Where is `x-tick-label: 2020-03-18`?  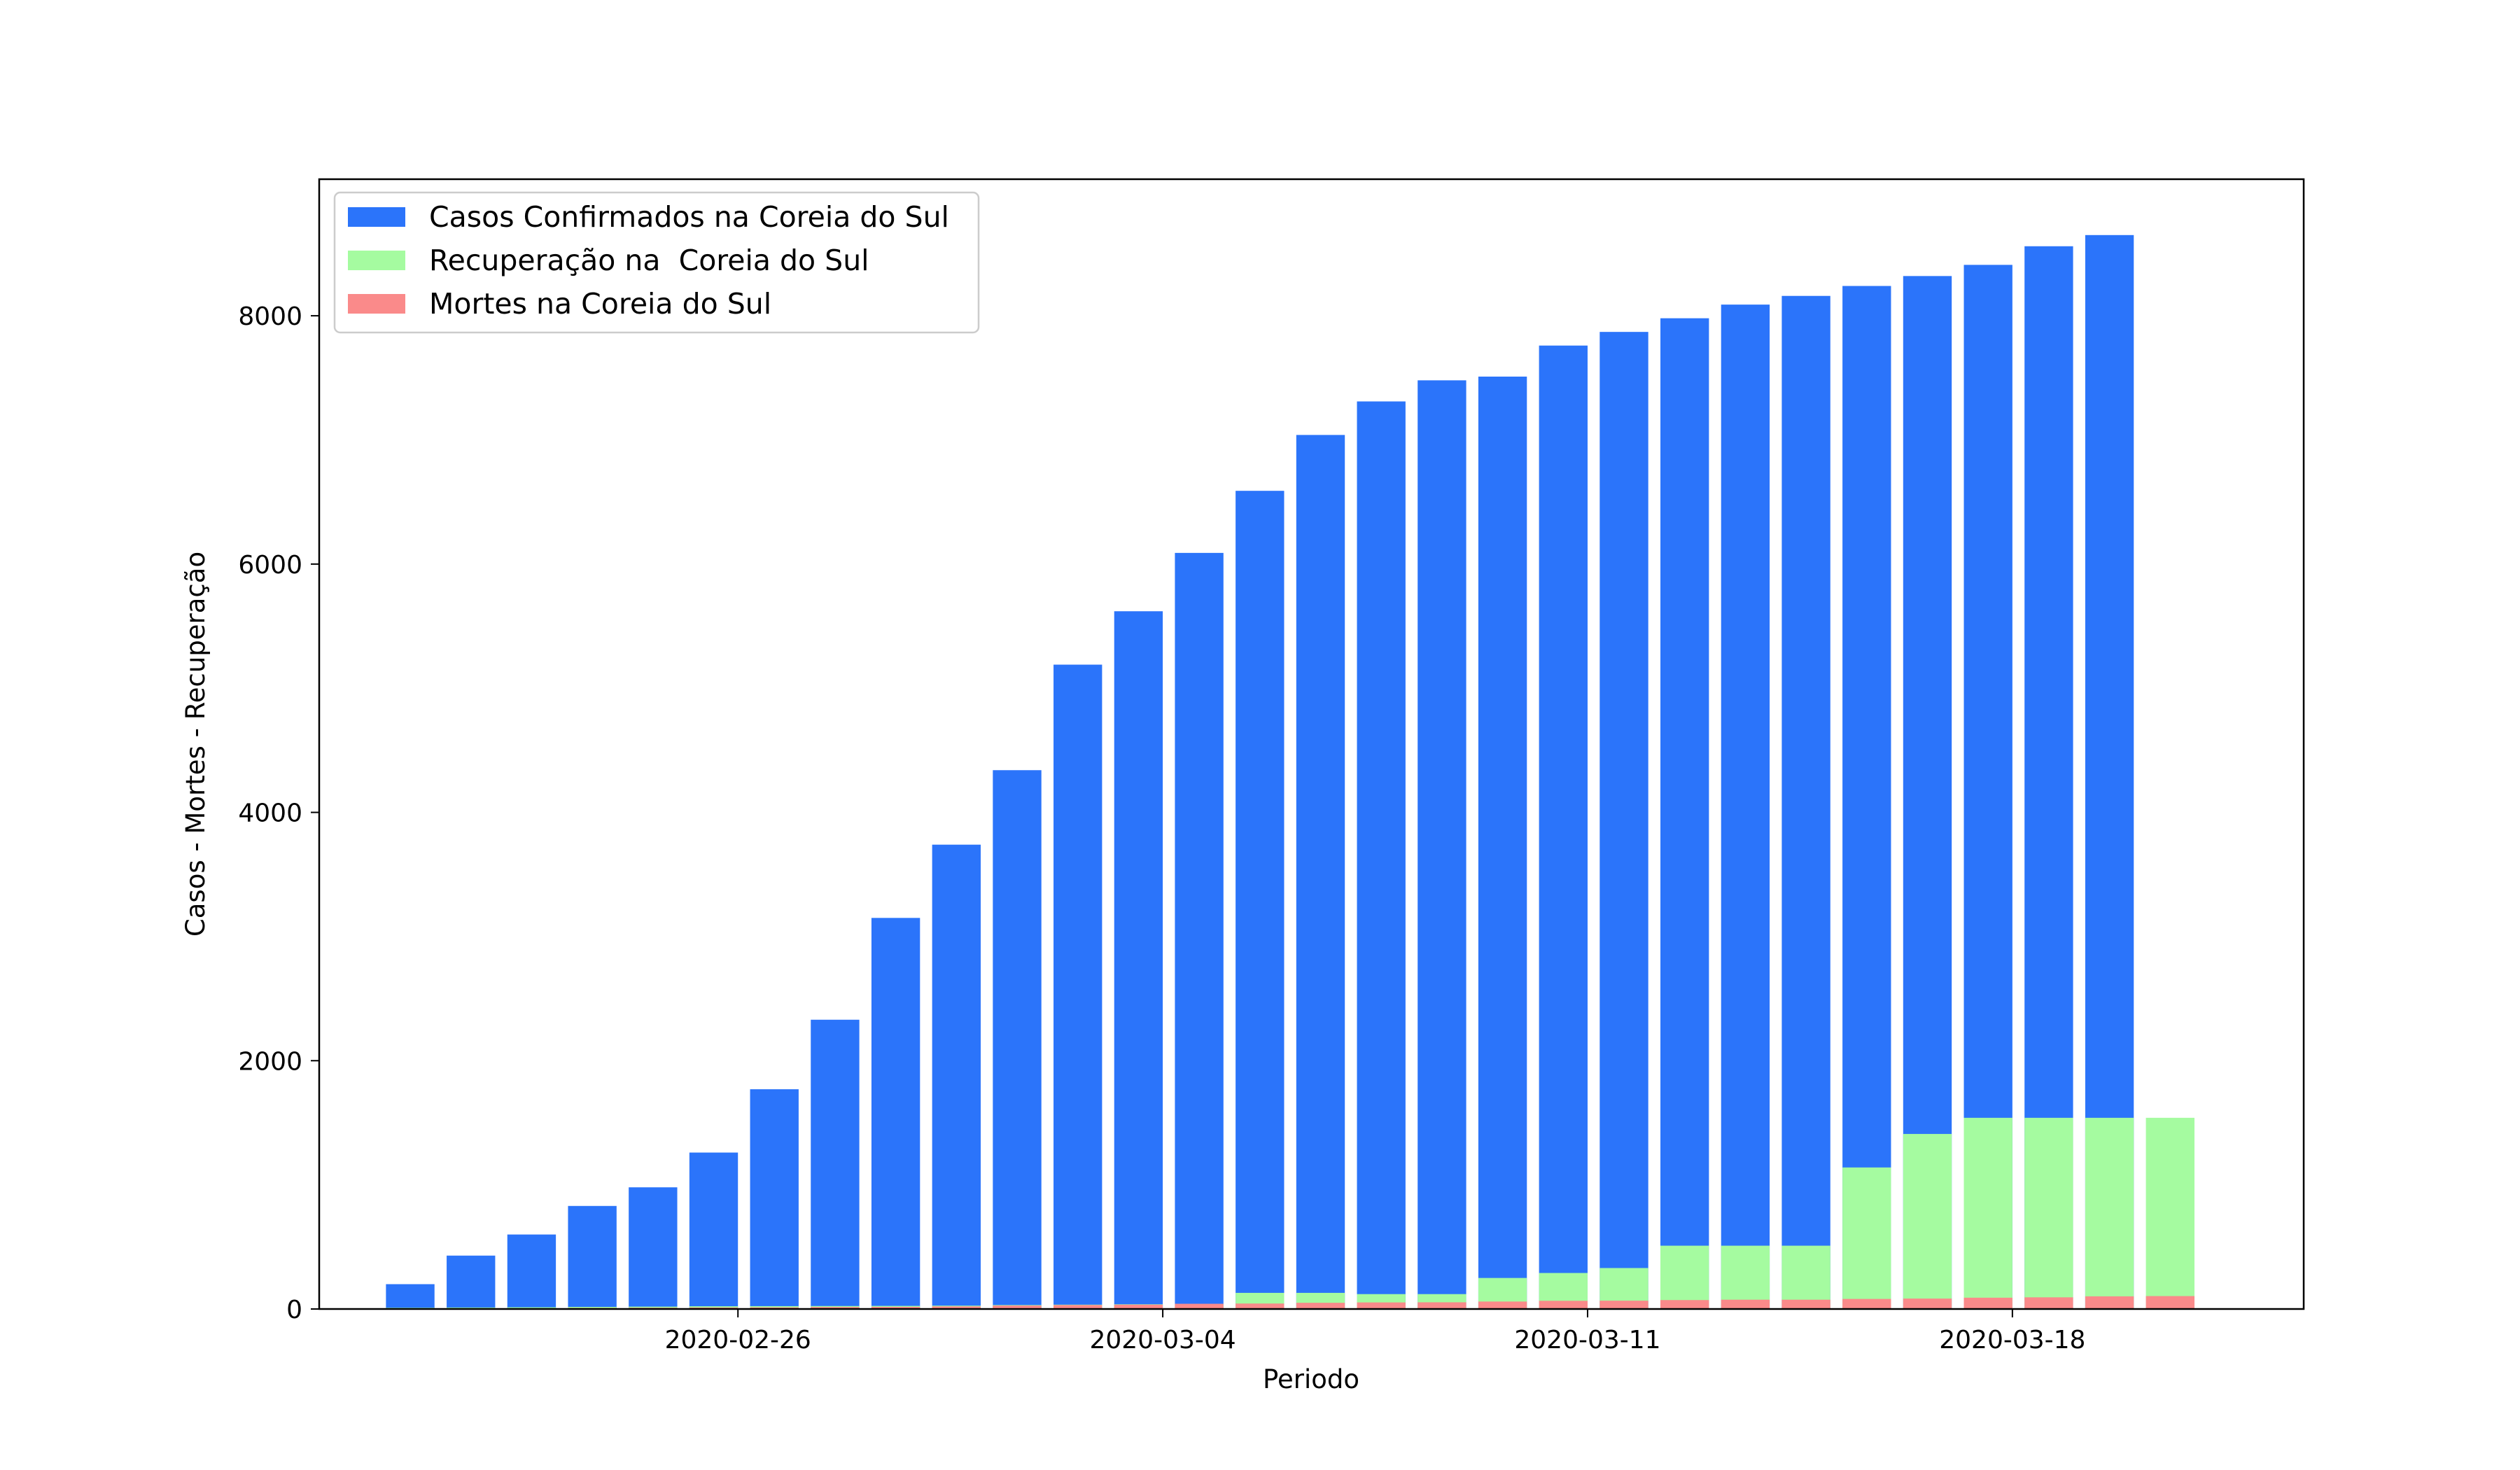
x-tick-label: 2020-03-18 is located at coordinates (2012, 1340).